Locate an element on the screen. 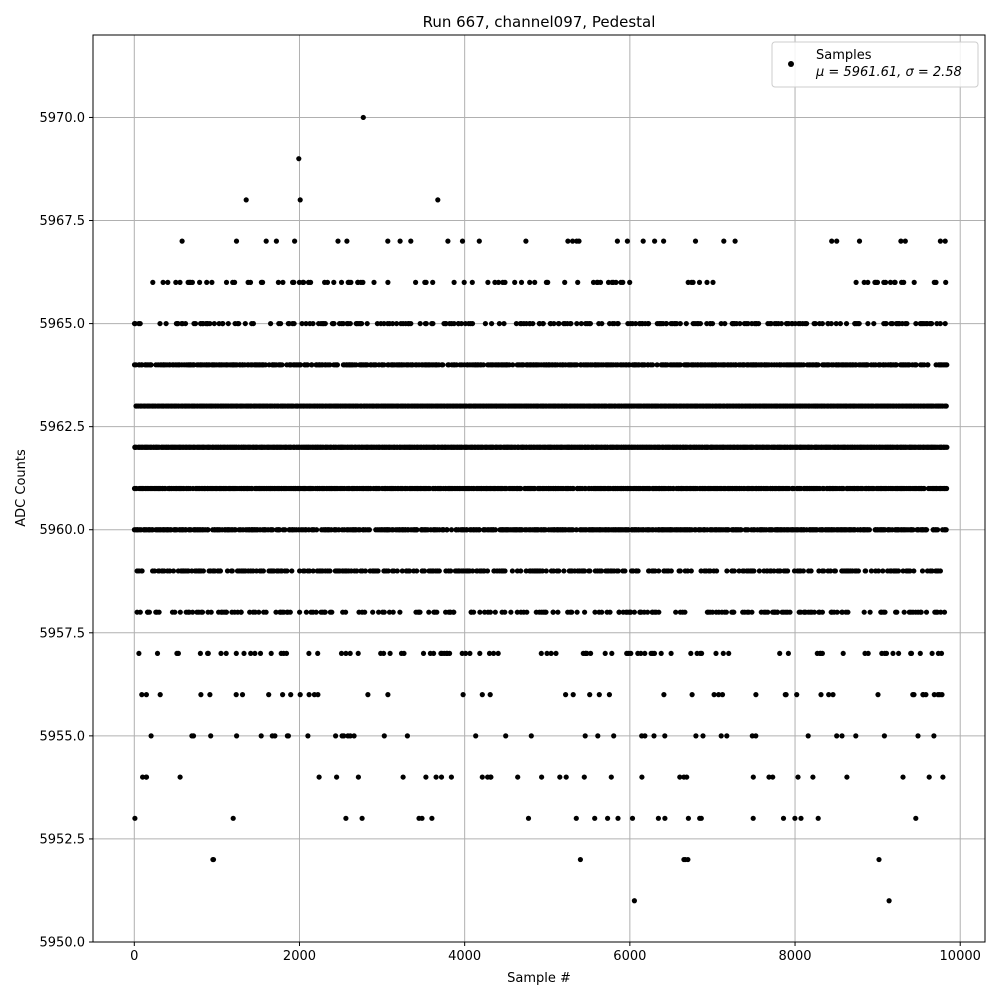 Image resolution: width=1000 pixels, height=1000 pixels. x-tick-label: 10000 is located at coordinates (960, 956).